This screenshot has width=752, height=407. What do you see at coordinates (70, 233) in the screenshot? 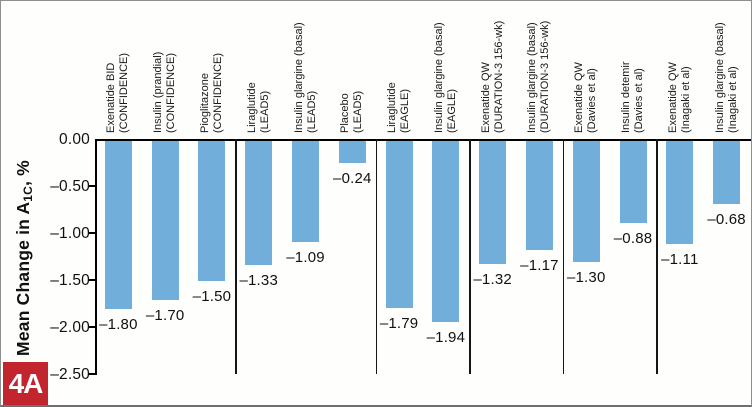
I see `y-tick-label: –1.00` at bounding box center [70, 233].